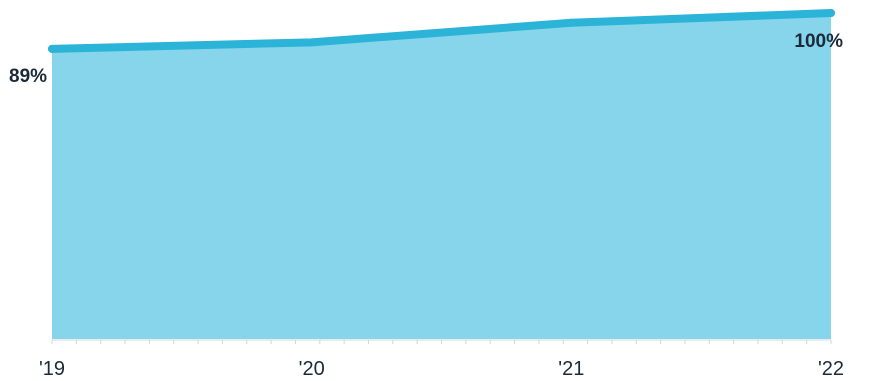 Image resolution: width=873 pixels, height=381 pixels. What do you see at coordinates (441, 359) in the screenshot?
I see `x-axis: '19 '20 '21 '22` at bounding box center [441, 359].